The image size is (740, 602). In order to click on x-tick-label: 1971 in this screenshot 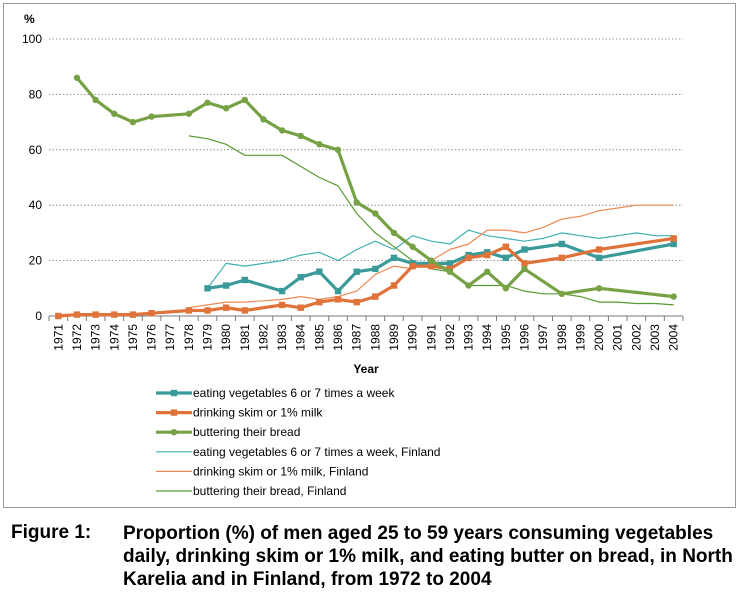, I will do `click(58, 337)`.